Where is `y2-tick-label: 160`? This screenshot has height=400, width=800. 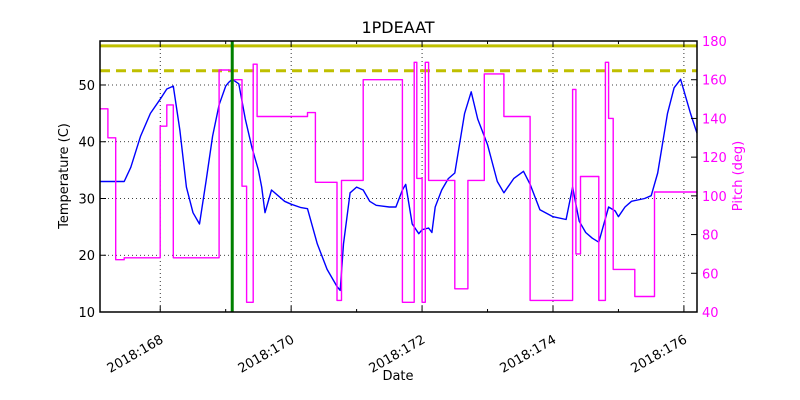
y2-tick-label: 160 is located at coordinates (714, 81).